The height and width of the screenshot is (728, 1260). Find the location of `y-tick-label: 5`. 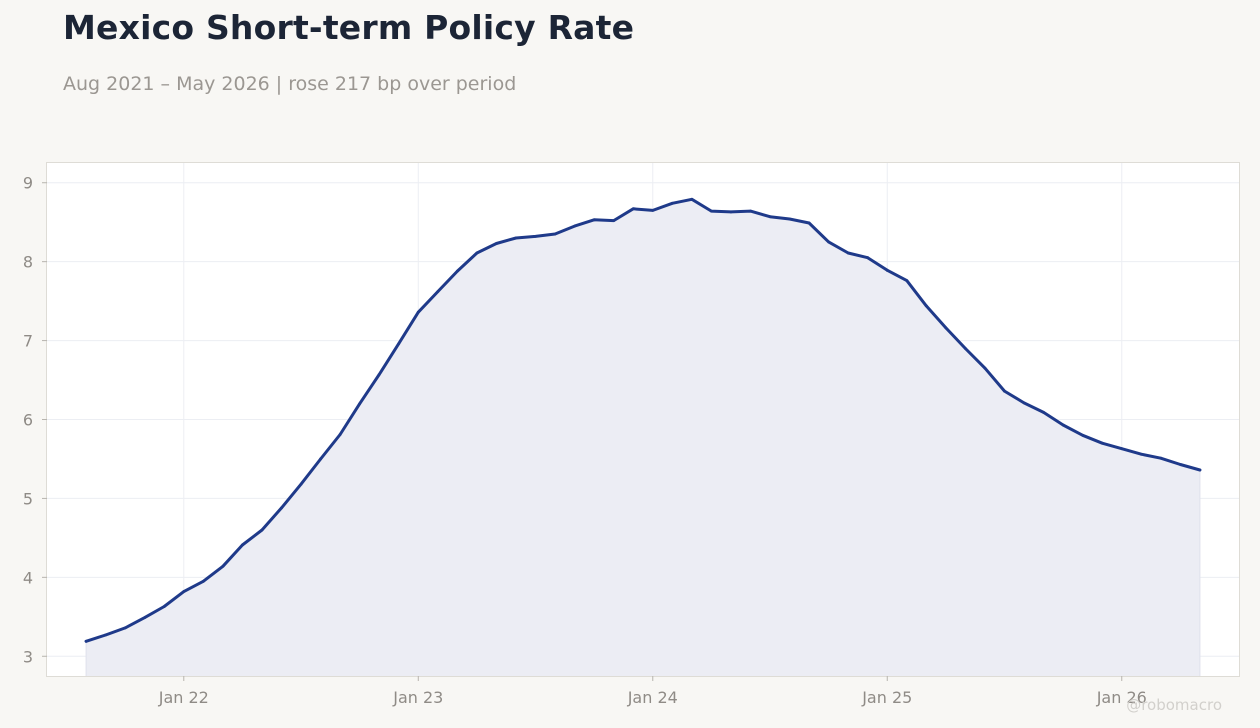

y-tick-label: 5 is located at coordinates (28, 498).